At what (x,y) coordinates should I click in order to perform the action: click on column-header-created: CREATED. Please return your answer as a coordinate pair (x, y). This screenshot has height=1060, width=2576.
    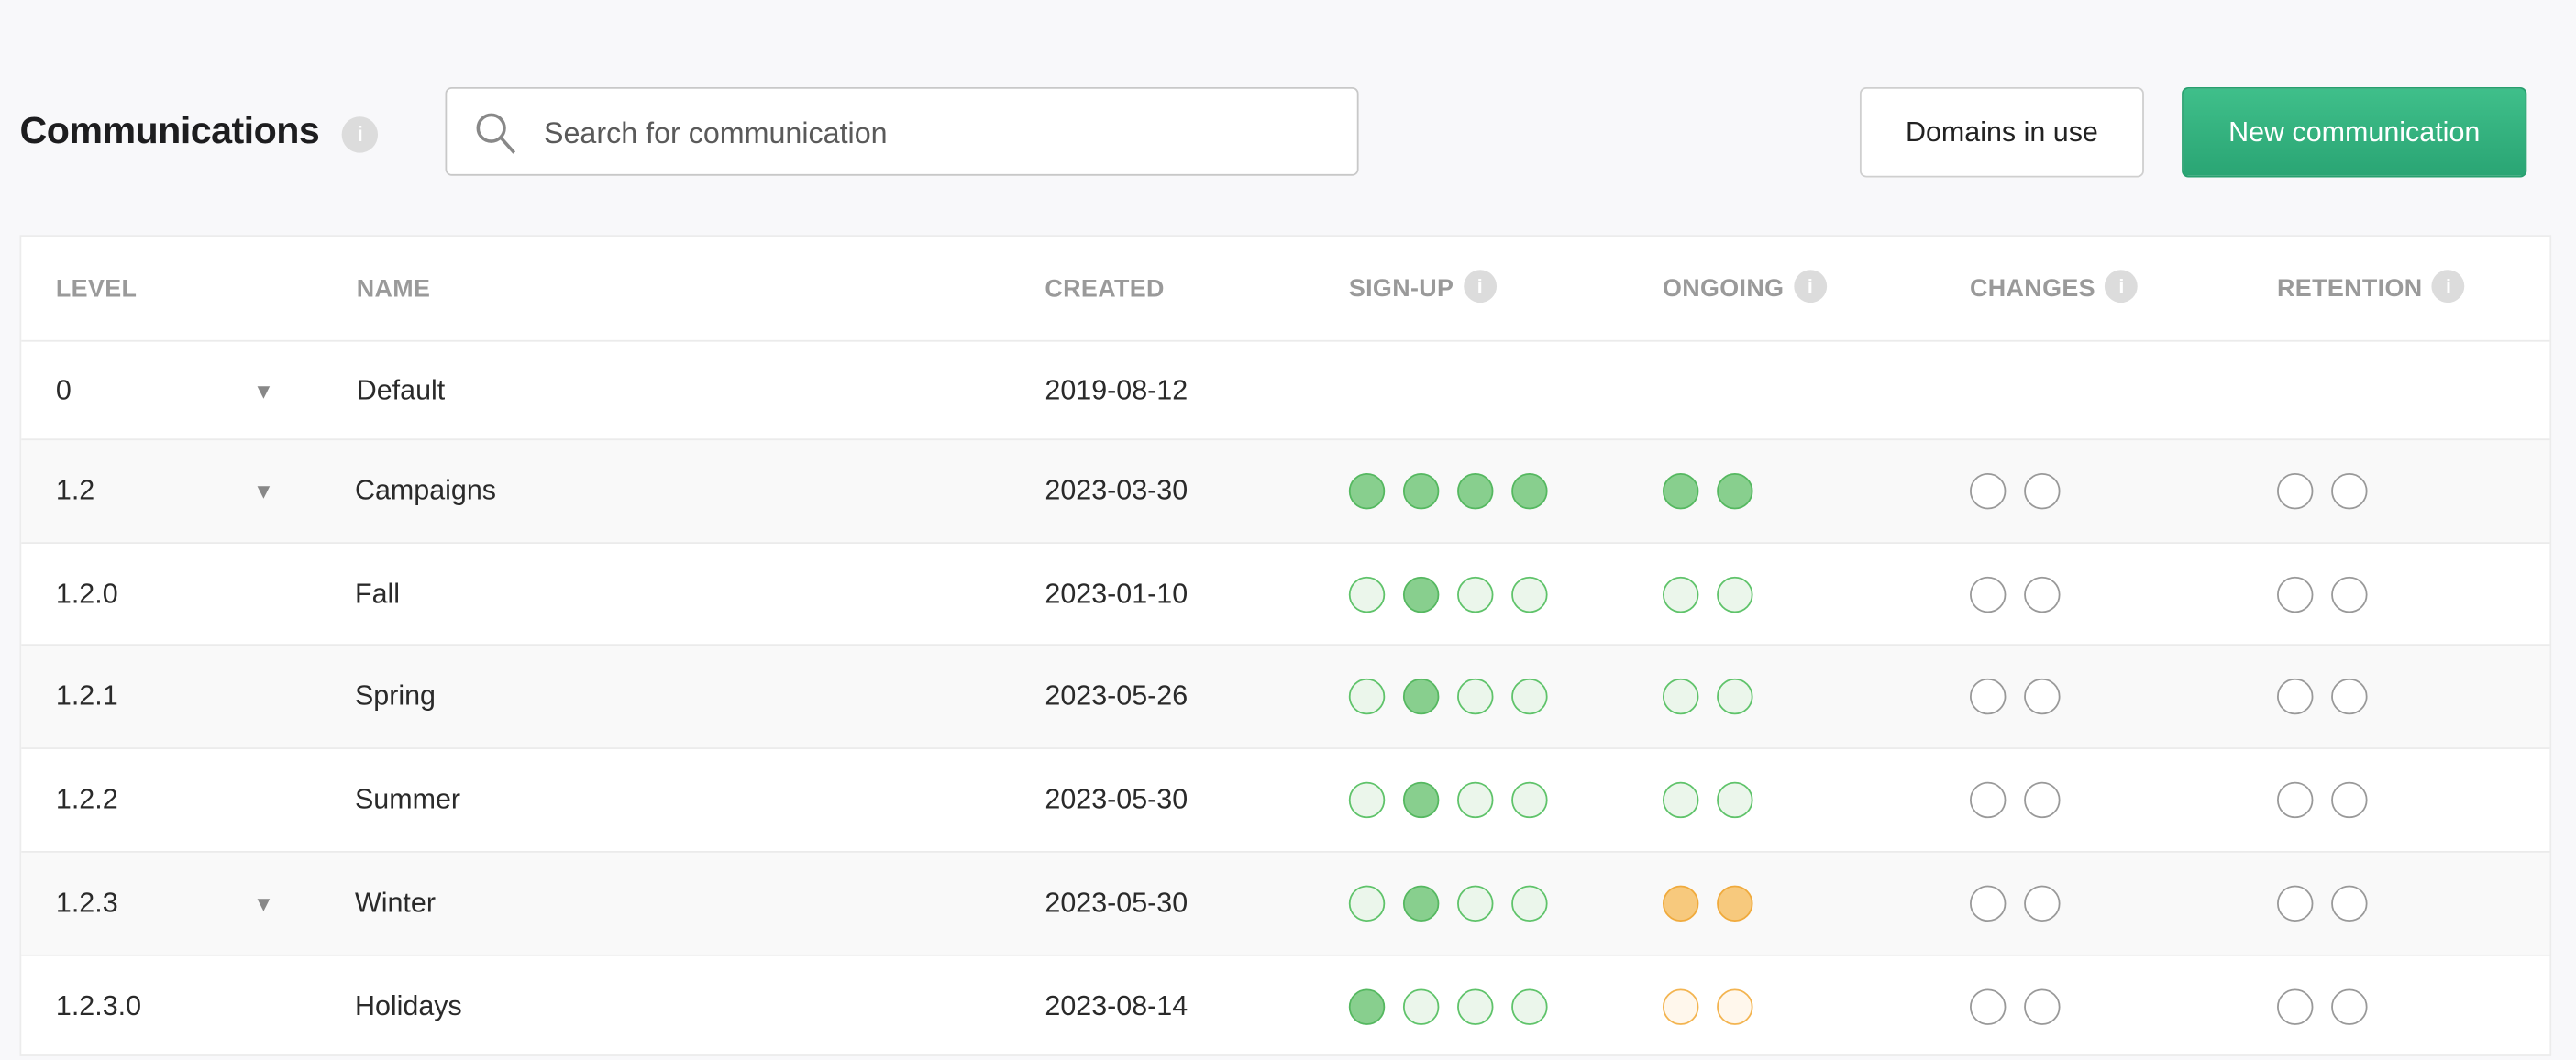
    Looking at the image, I should click on (1105, 288).